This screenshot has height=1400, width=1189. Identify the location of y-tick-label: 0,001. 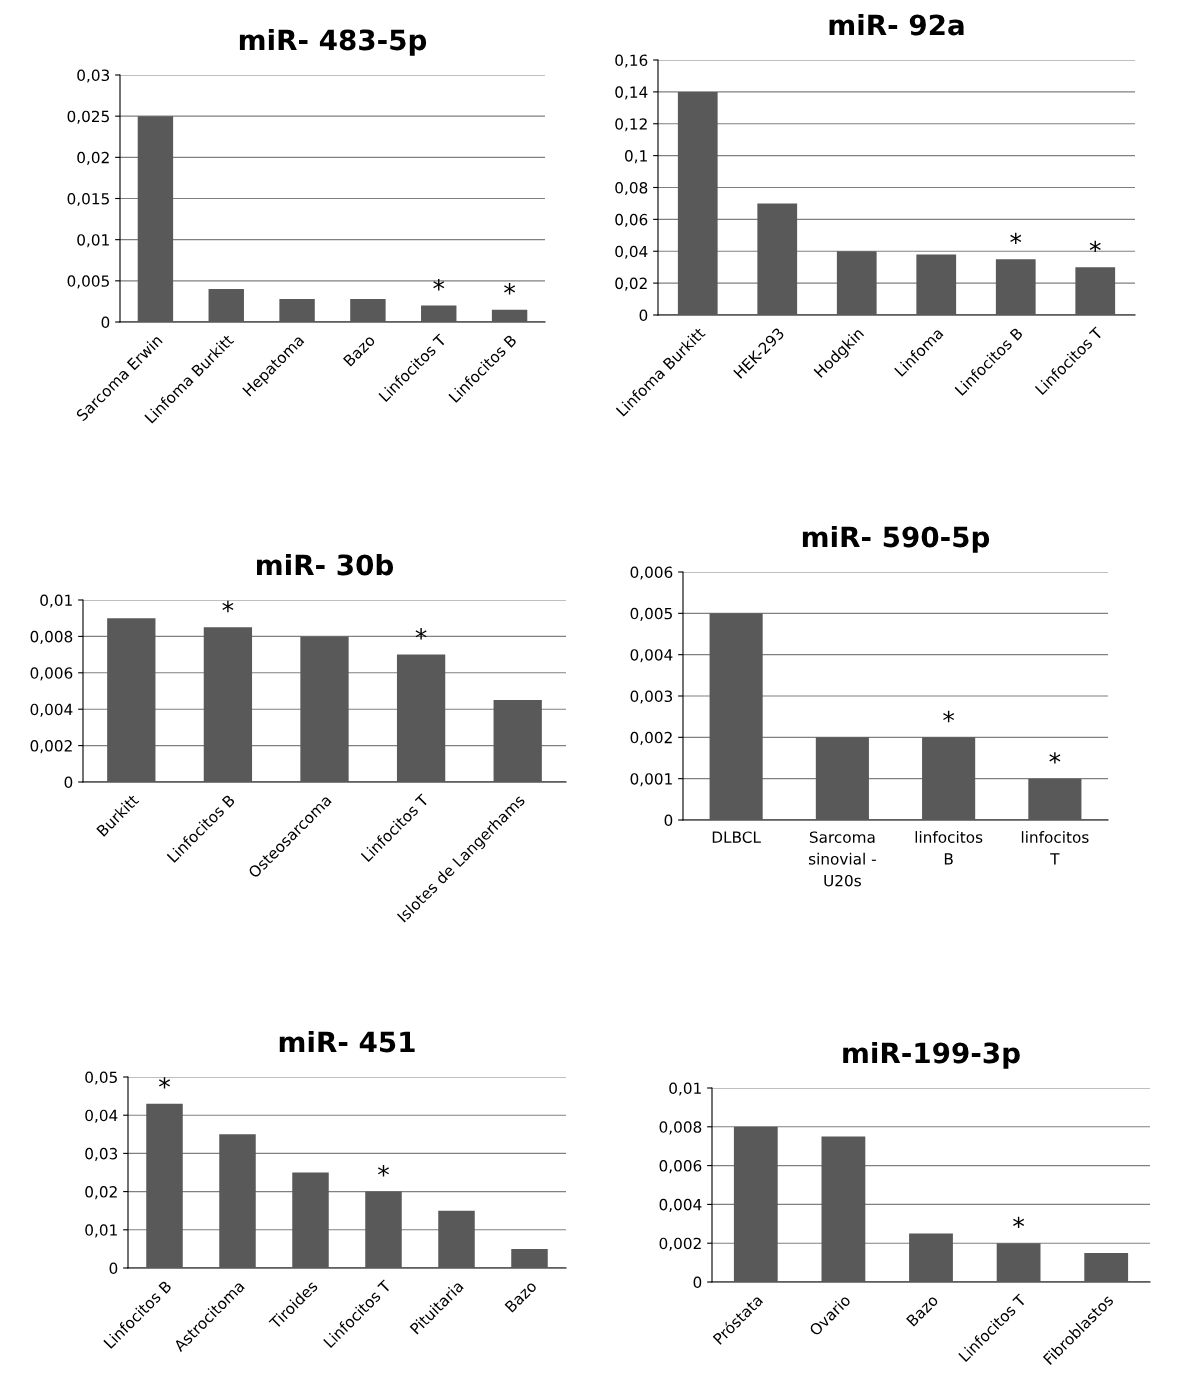
(651, 780).